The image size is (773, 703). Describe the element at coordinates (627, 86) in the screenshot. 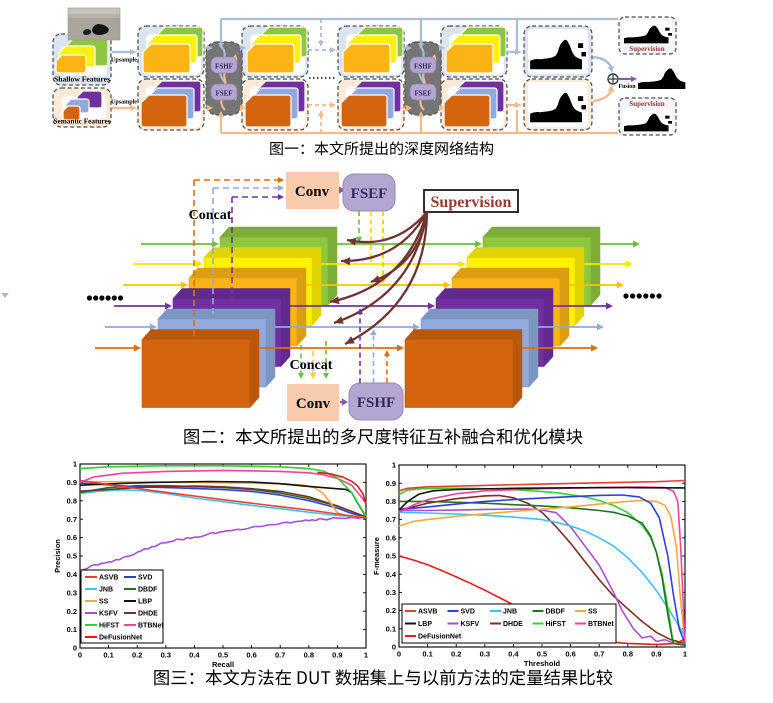

I see `svg-text: Fusion` at that location.